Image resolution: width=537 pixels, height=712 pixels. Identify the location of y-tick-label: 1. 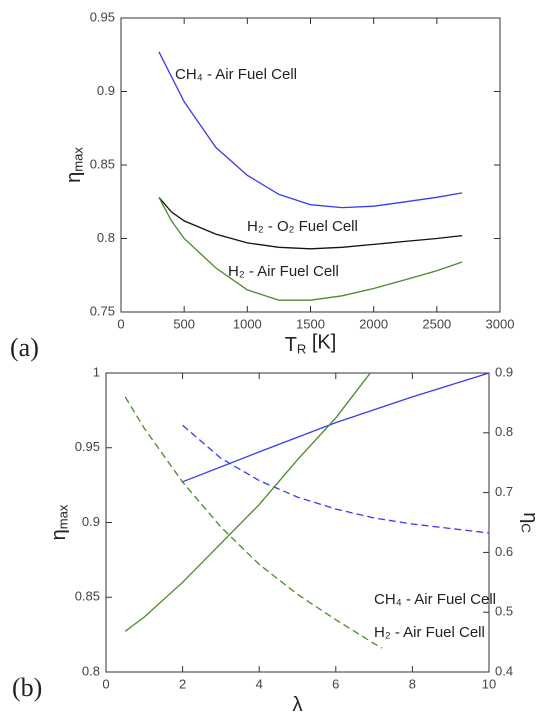
(96, 371).